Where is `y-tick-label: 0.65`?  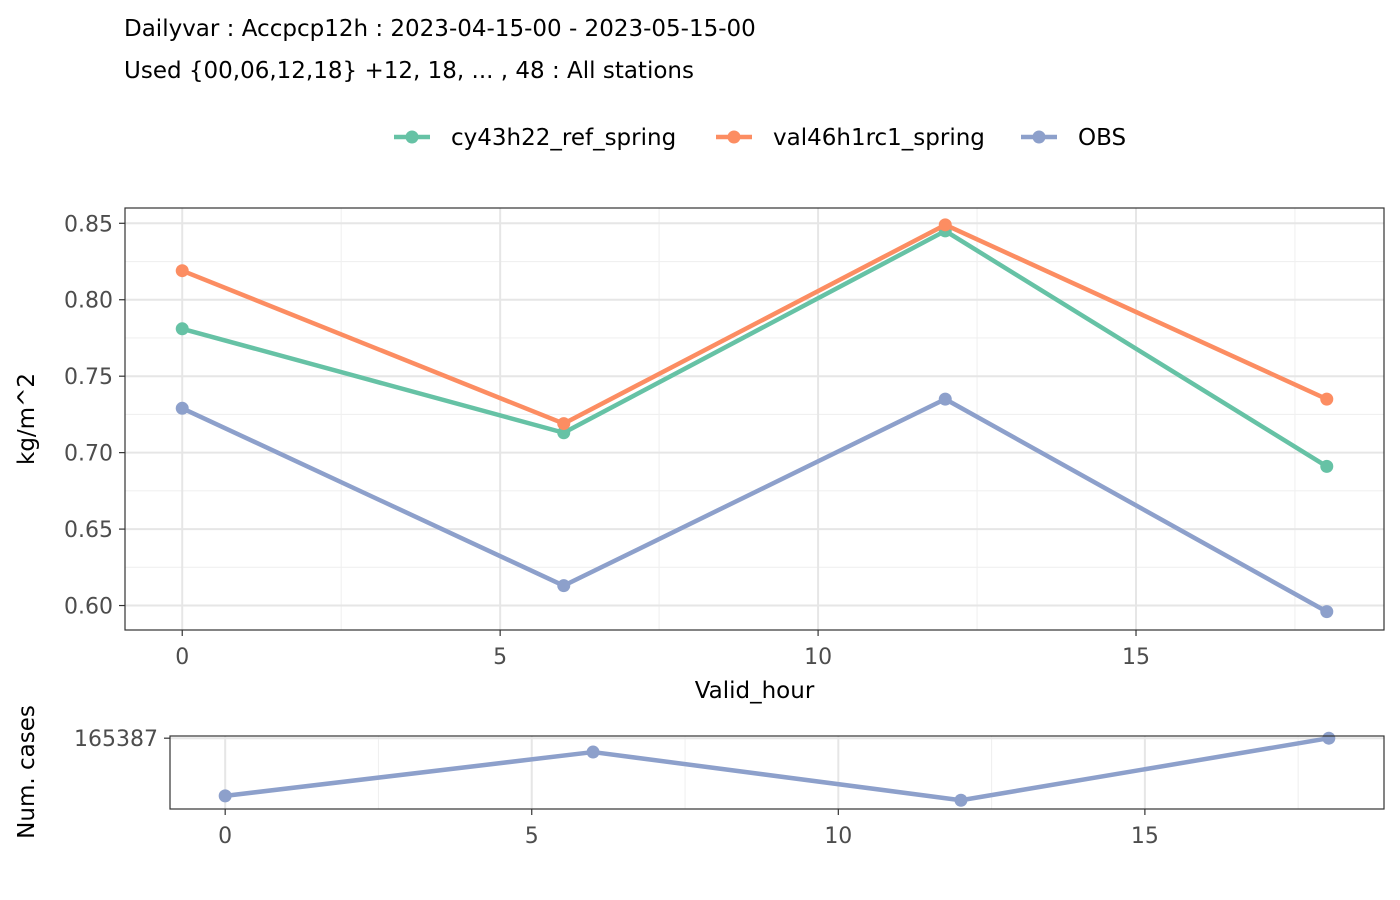
y-tick-label: 0.65 is located at coordinates (88, 530).